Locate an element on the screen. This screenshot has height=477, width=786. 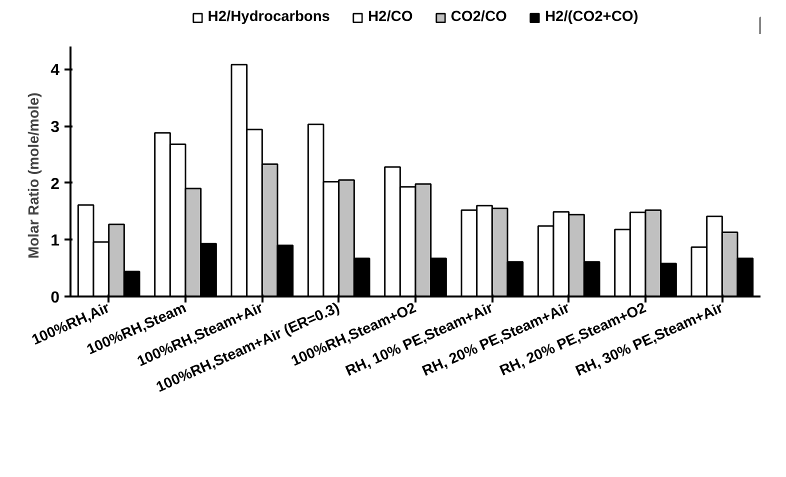
y-axis-title: Molar Ratio (mole/mole) is located at coordinates (34, 175).